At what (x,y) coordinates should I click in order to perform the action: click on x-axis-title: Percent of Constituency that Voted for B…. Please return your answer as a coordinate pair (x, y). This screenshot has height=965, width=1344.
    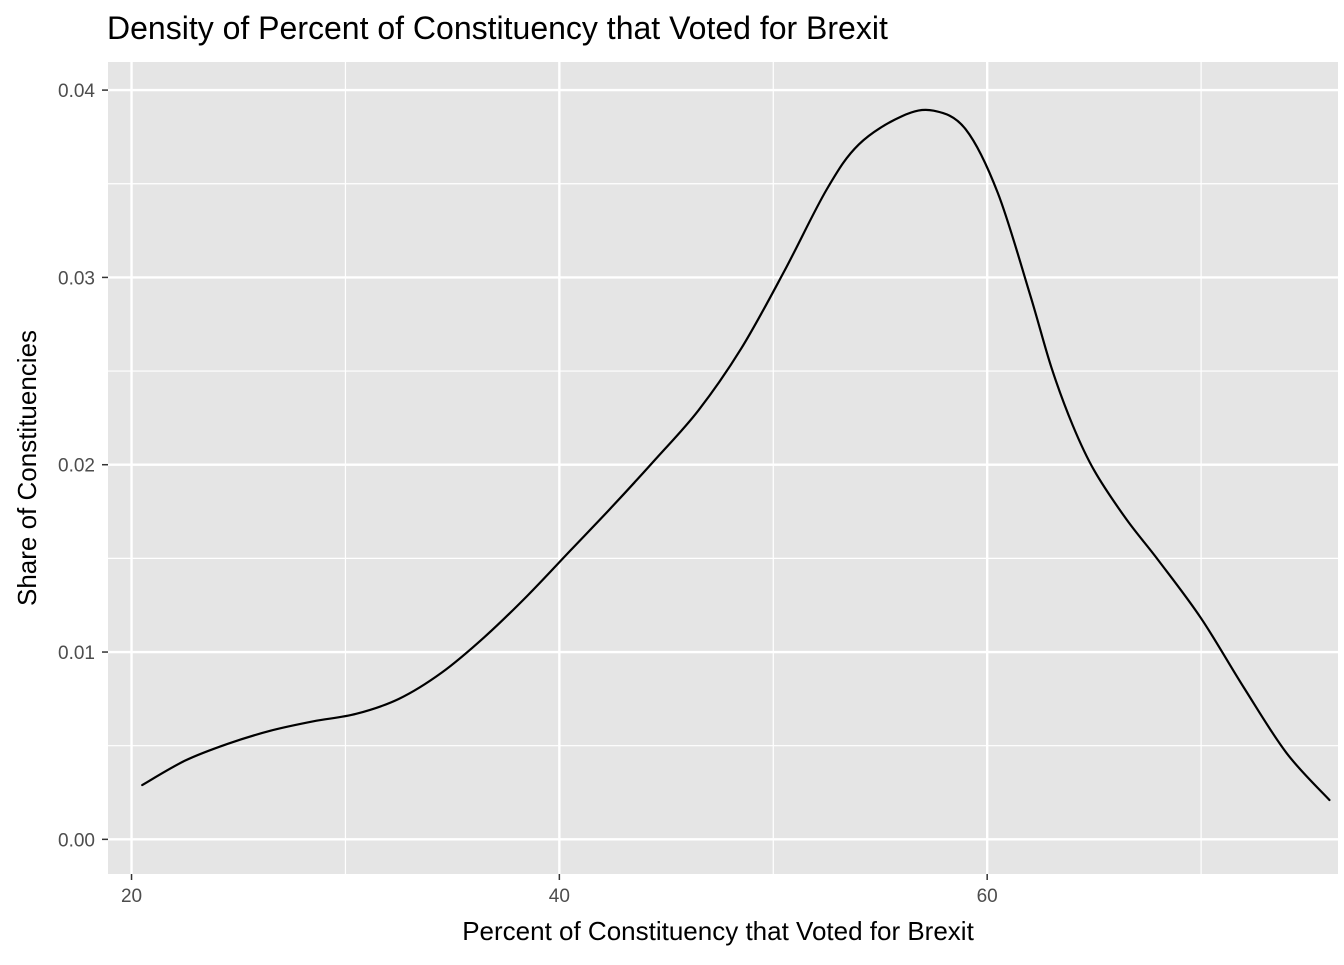
    Looking at the image, I should click on (718, 931).